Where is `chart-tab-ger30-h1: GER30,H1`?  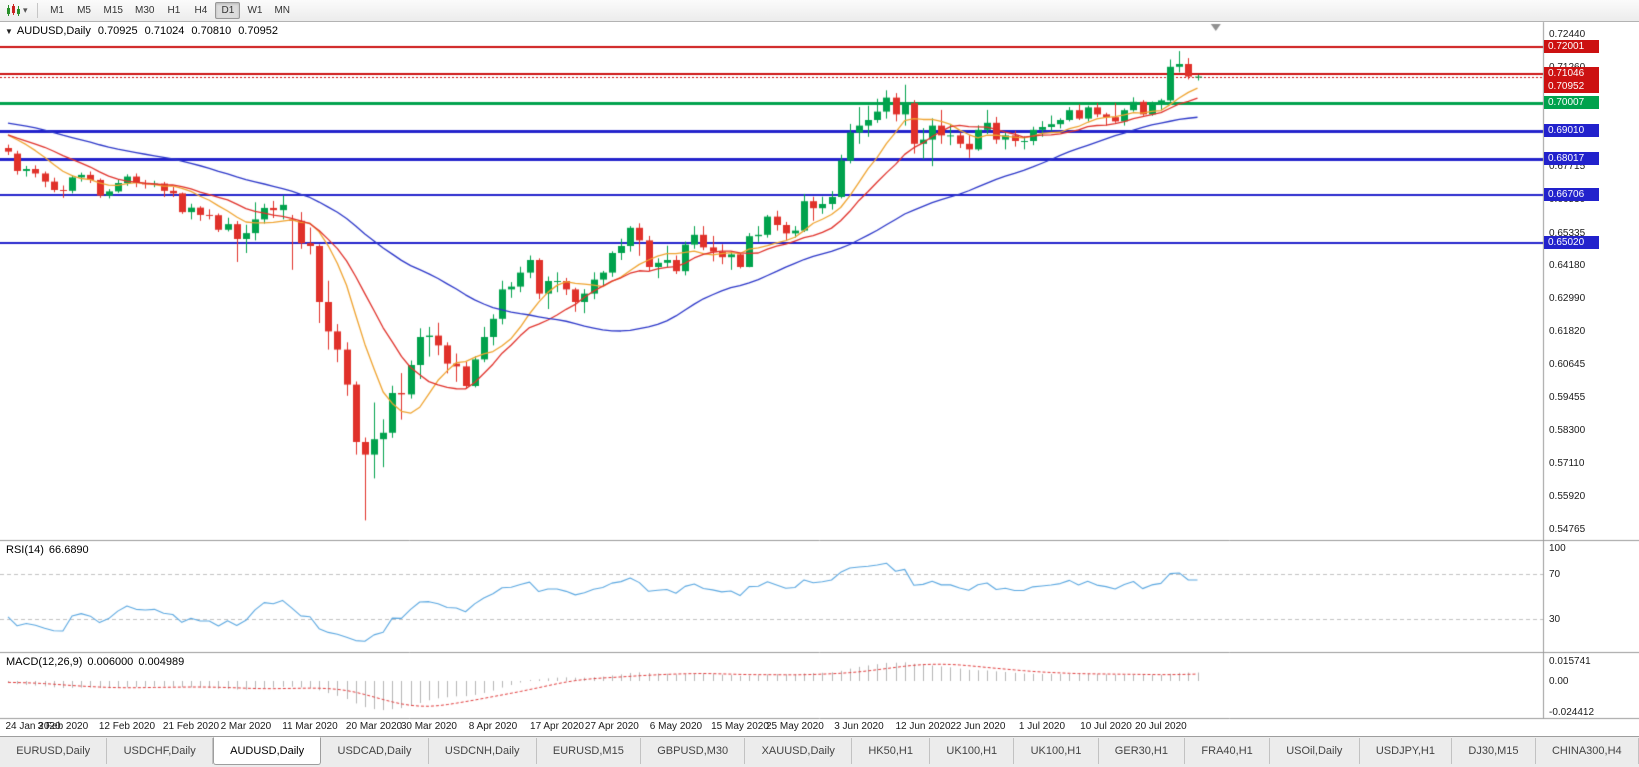
chart-tab-ger30-h1: GER30,H1 is located at coordinates (1142, 751).